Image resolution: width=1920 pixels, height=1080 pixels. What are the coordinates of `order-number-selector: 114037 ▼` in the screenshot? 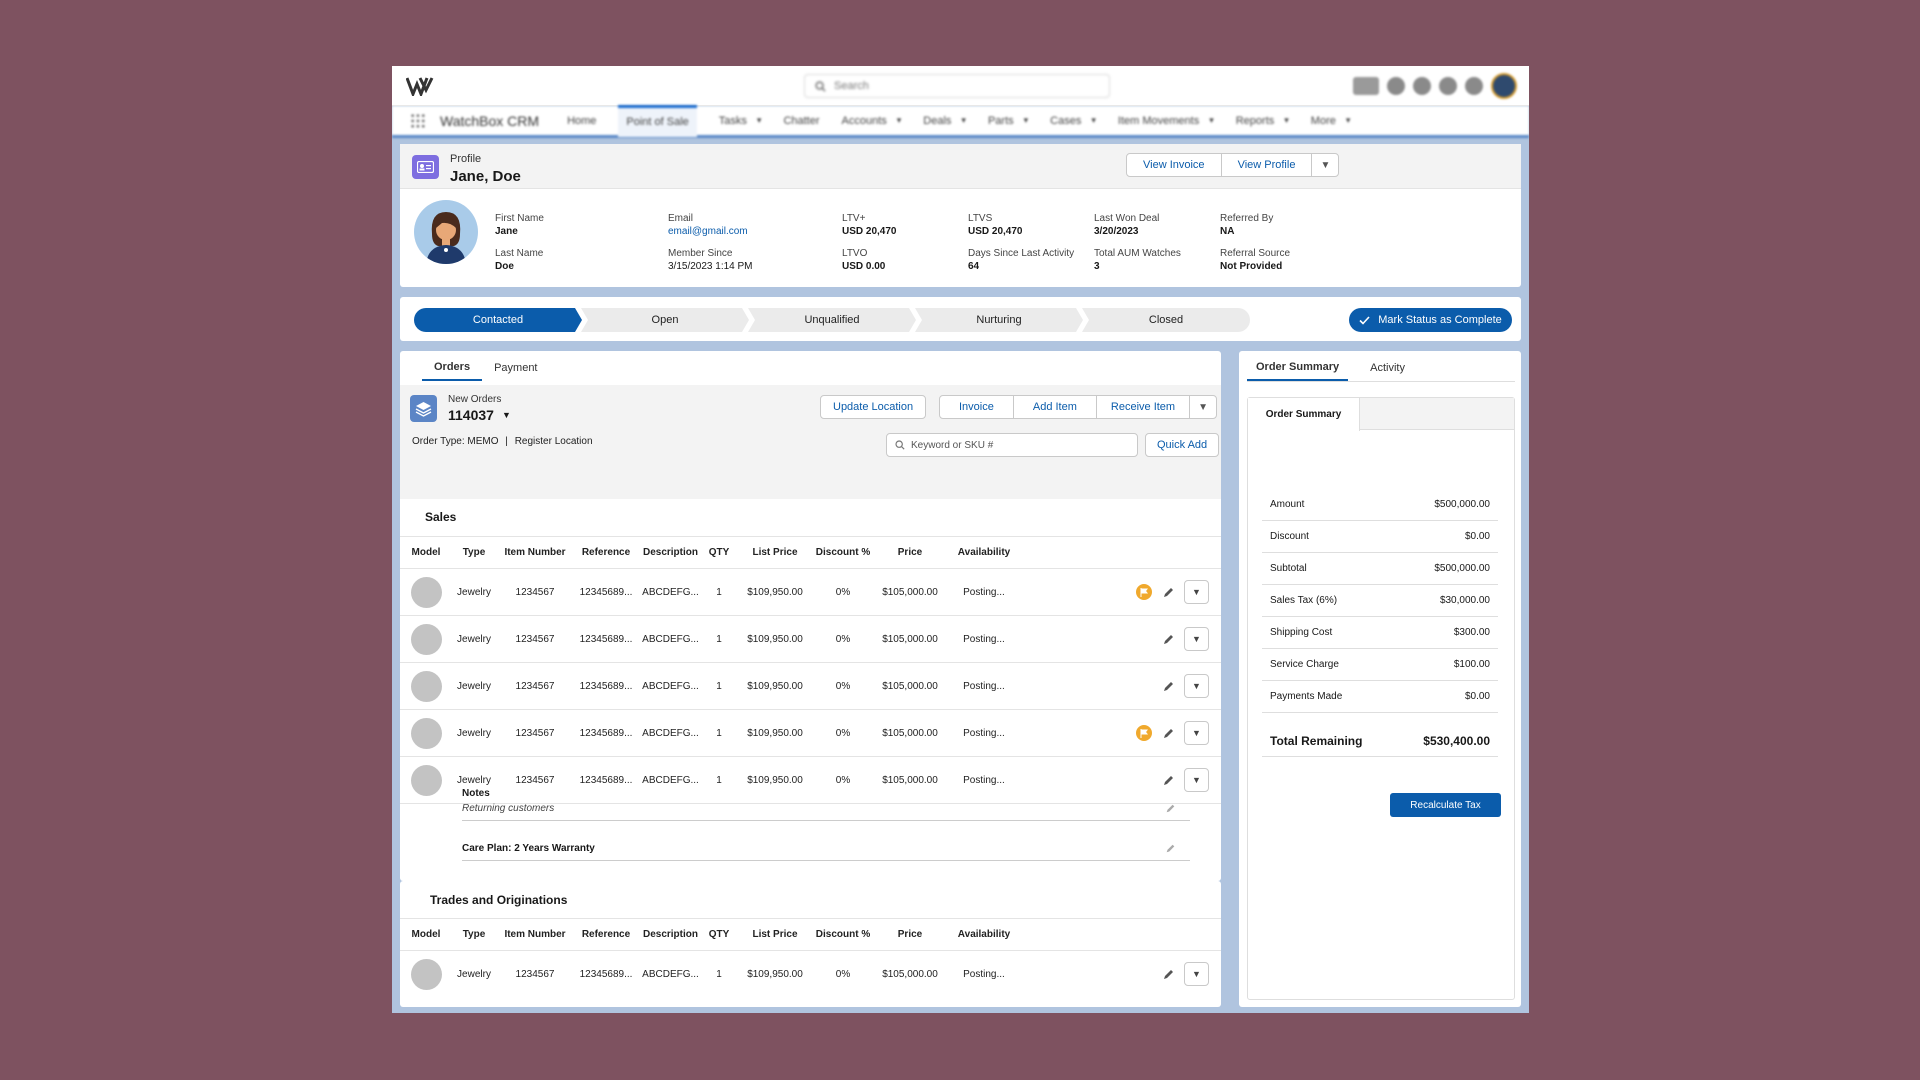 It's located at (479, 415).